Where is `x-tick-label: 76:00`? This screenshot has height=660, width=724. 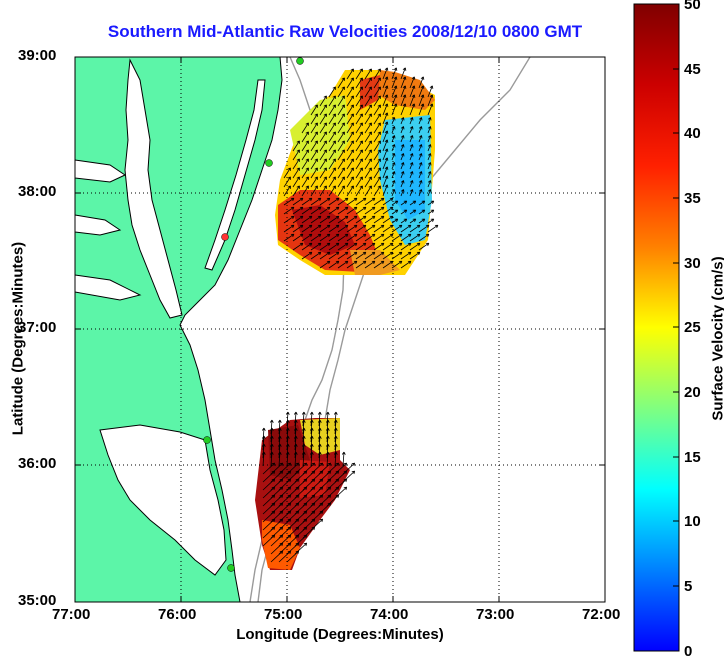
x-tick-label: 76:00 is located at coordinates (177, 614).